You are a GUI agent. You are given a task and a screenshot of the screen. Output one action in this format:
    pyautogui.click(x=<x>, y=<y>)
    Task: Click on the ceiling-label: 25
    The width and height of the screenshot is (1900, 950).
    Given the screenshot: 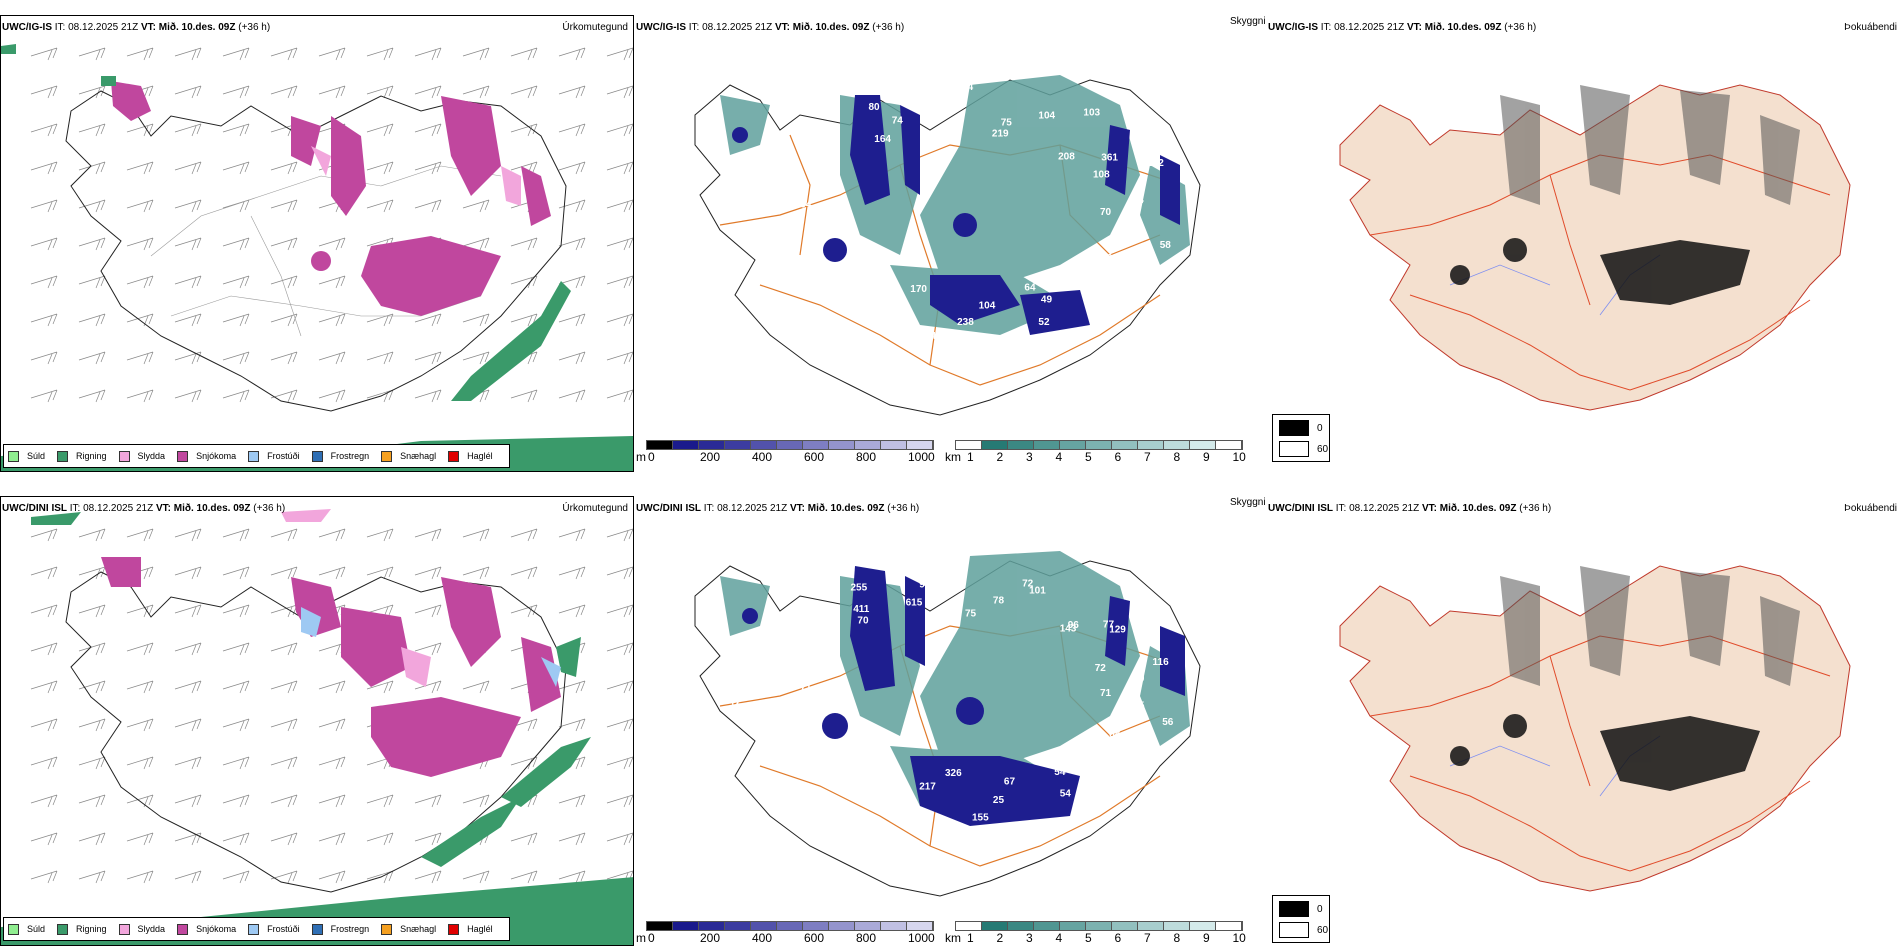 What is the action you would take?
    pyautogui.click(x=999, y=800)
    